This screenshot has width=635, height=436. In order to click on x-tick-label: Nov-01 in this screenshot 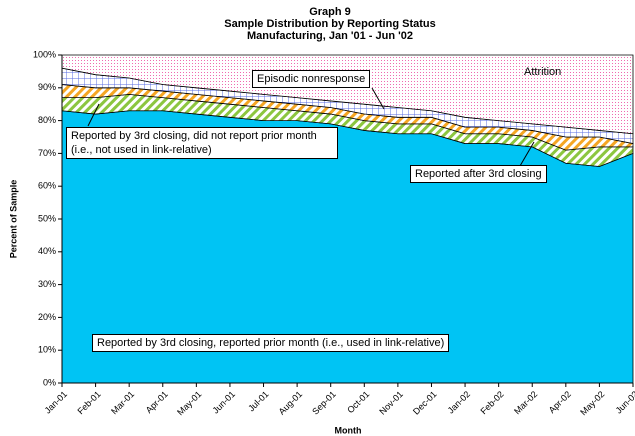, I will do `click(391, 403)`.